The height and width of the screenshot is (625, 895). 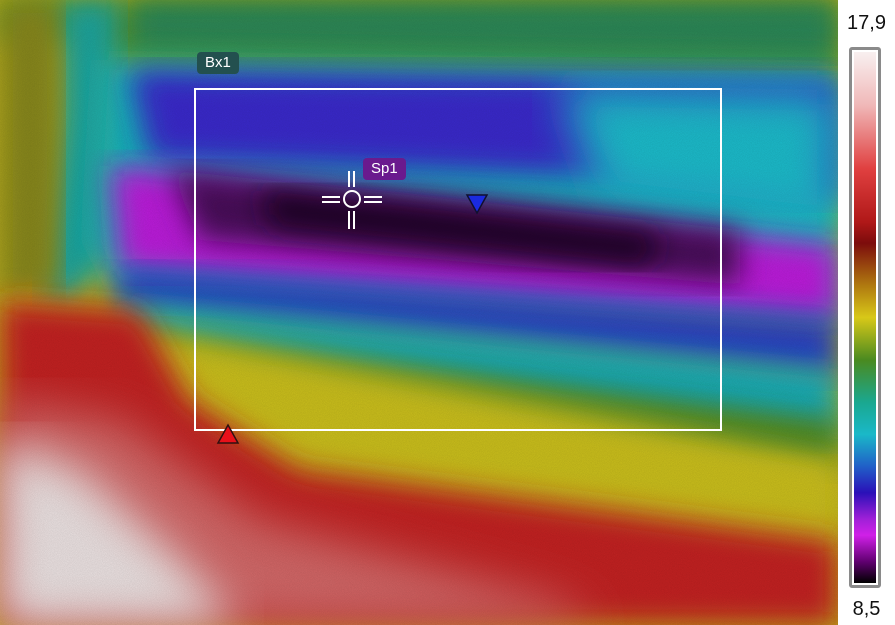 I want to click on temperature-scale-gradient, so click(x=865, y=317).